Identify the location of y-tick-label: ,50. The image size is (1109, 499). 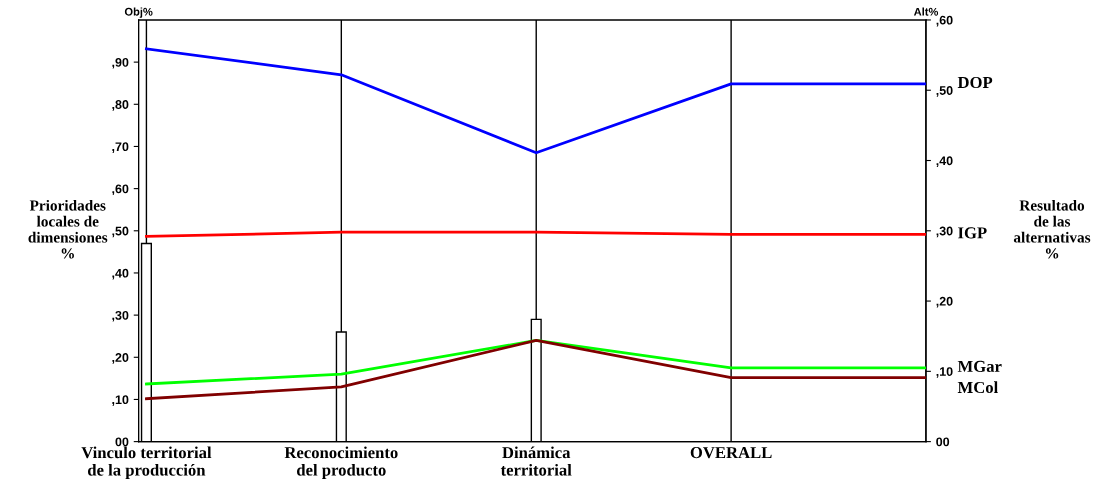
(120, 232).